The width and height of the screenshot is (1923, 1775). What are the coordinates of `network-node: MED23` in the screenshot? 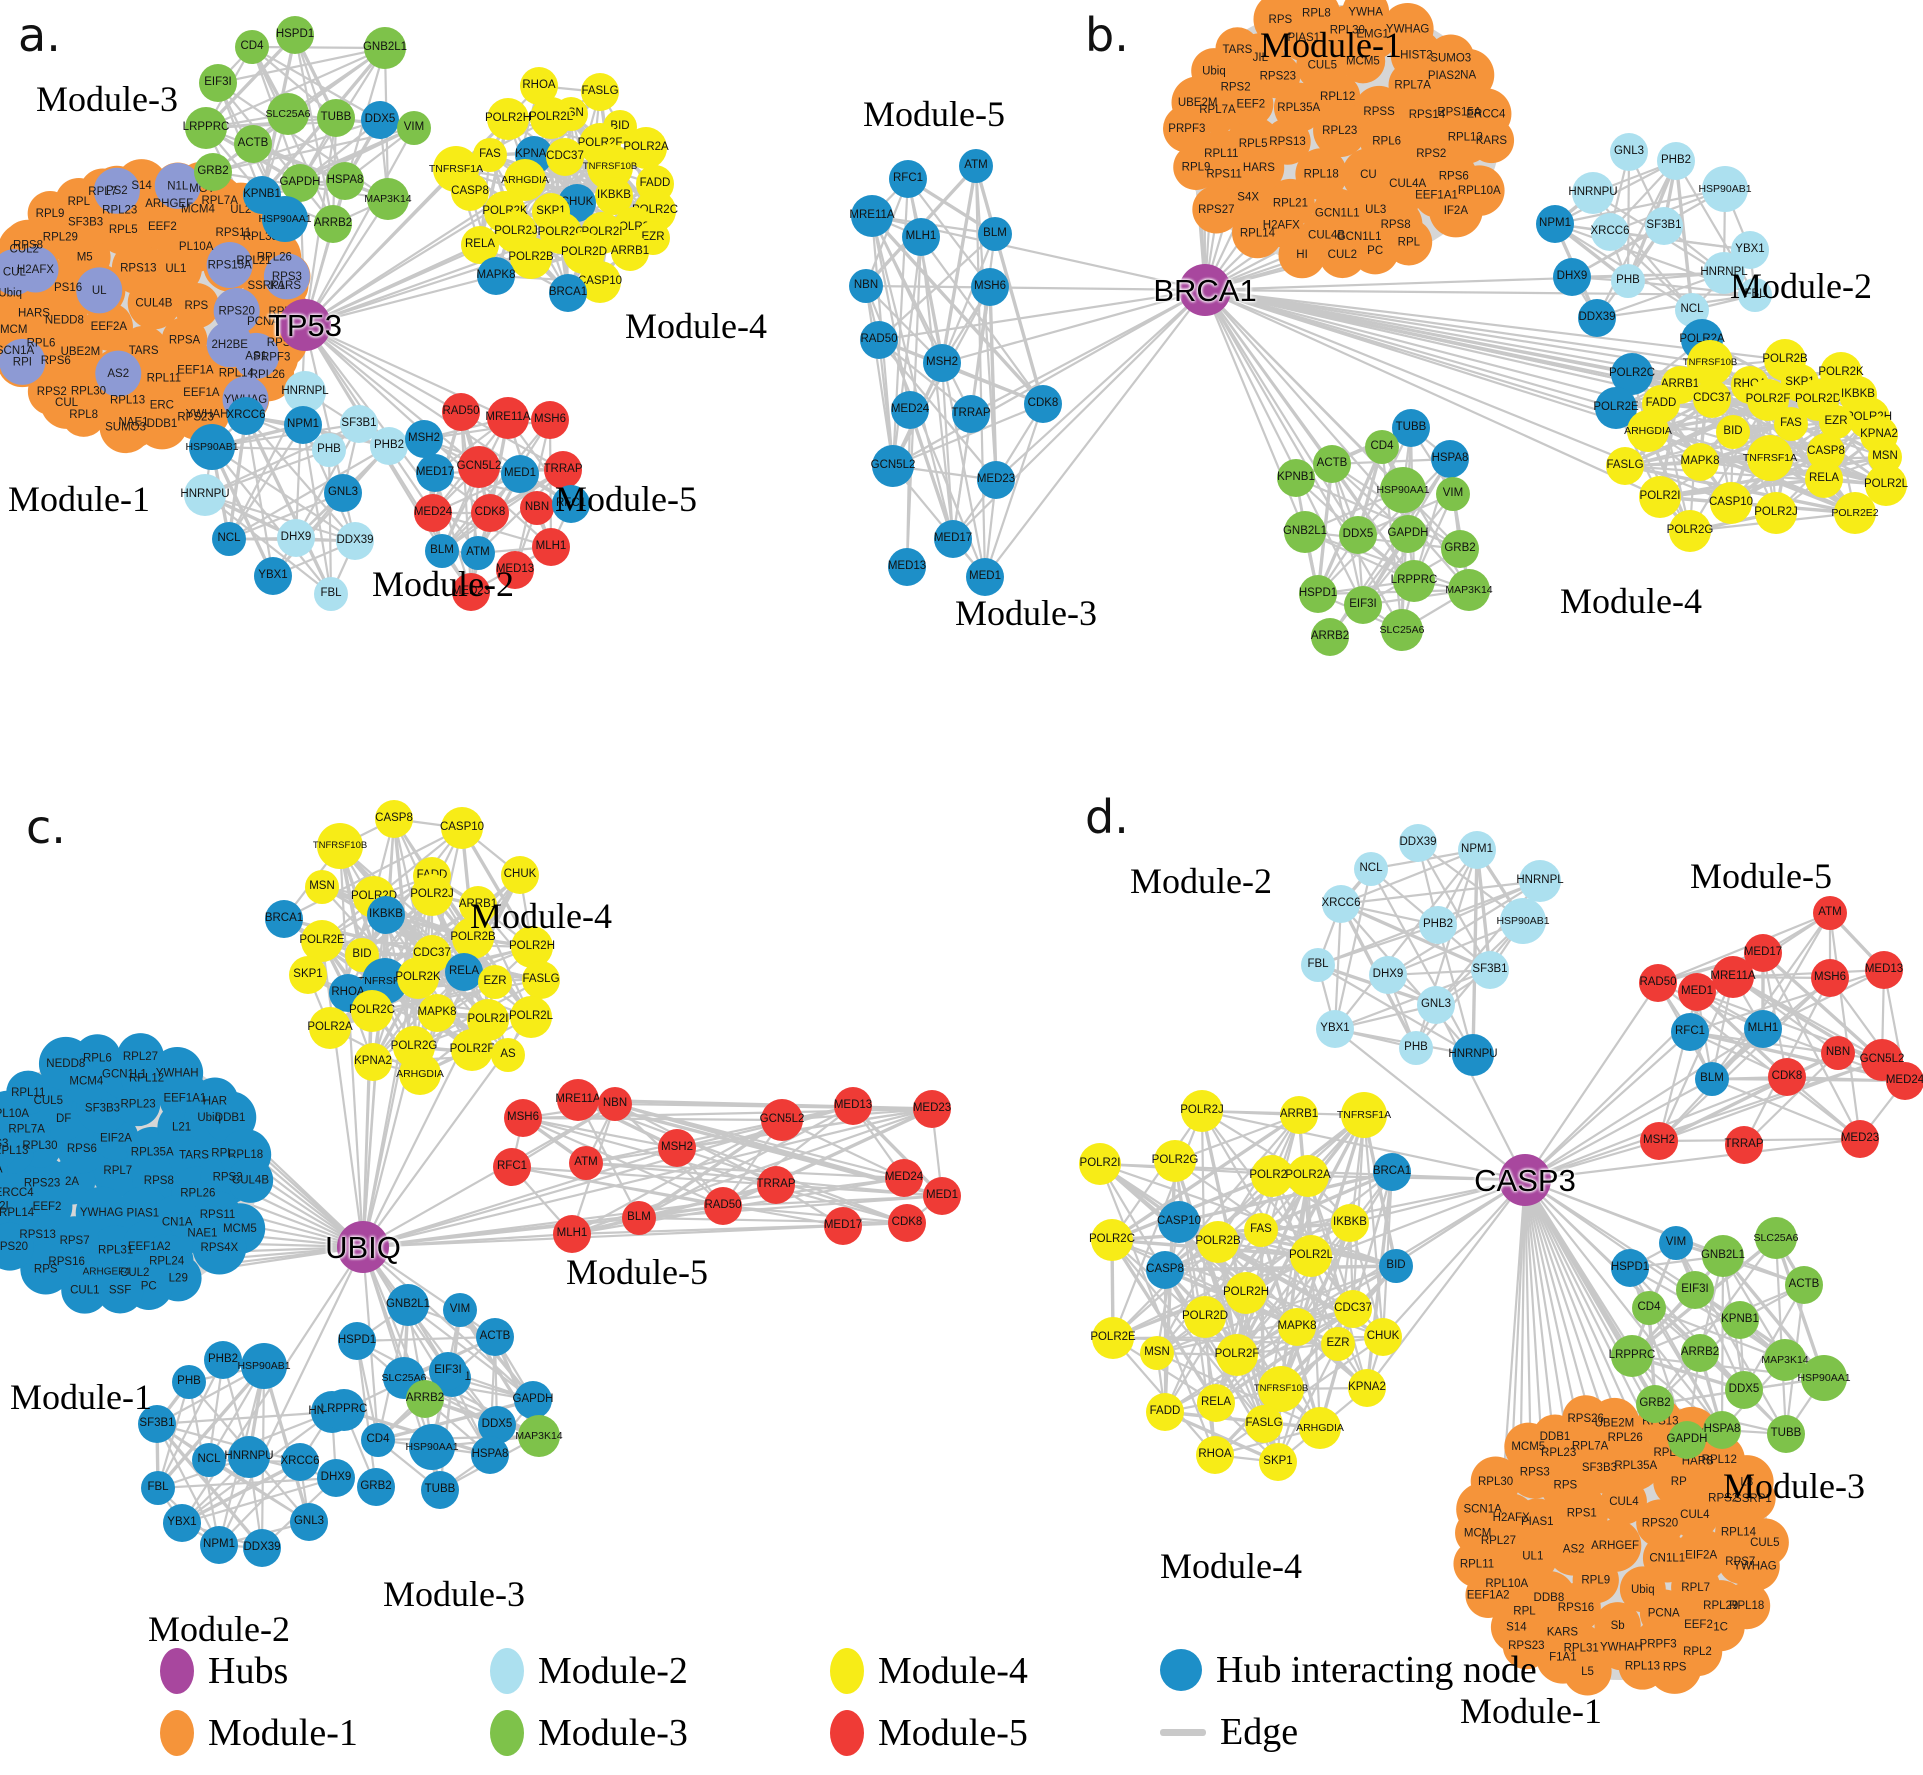 It's located at (1860, 1139).